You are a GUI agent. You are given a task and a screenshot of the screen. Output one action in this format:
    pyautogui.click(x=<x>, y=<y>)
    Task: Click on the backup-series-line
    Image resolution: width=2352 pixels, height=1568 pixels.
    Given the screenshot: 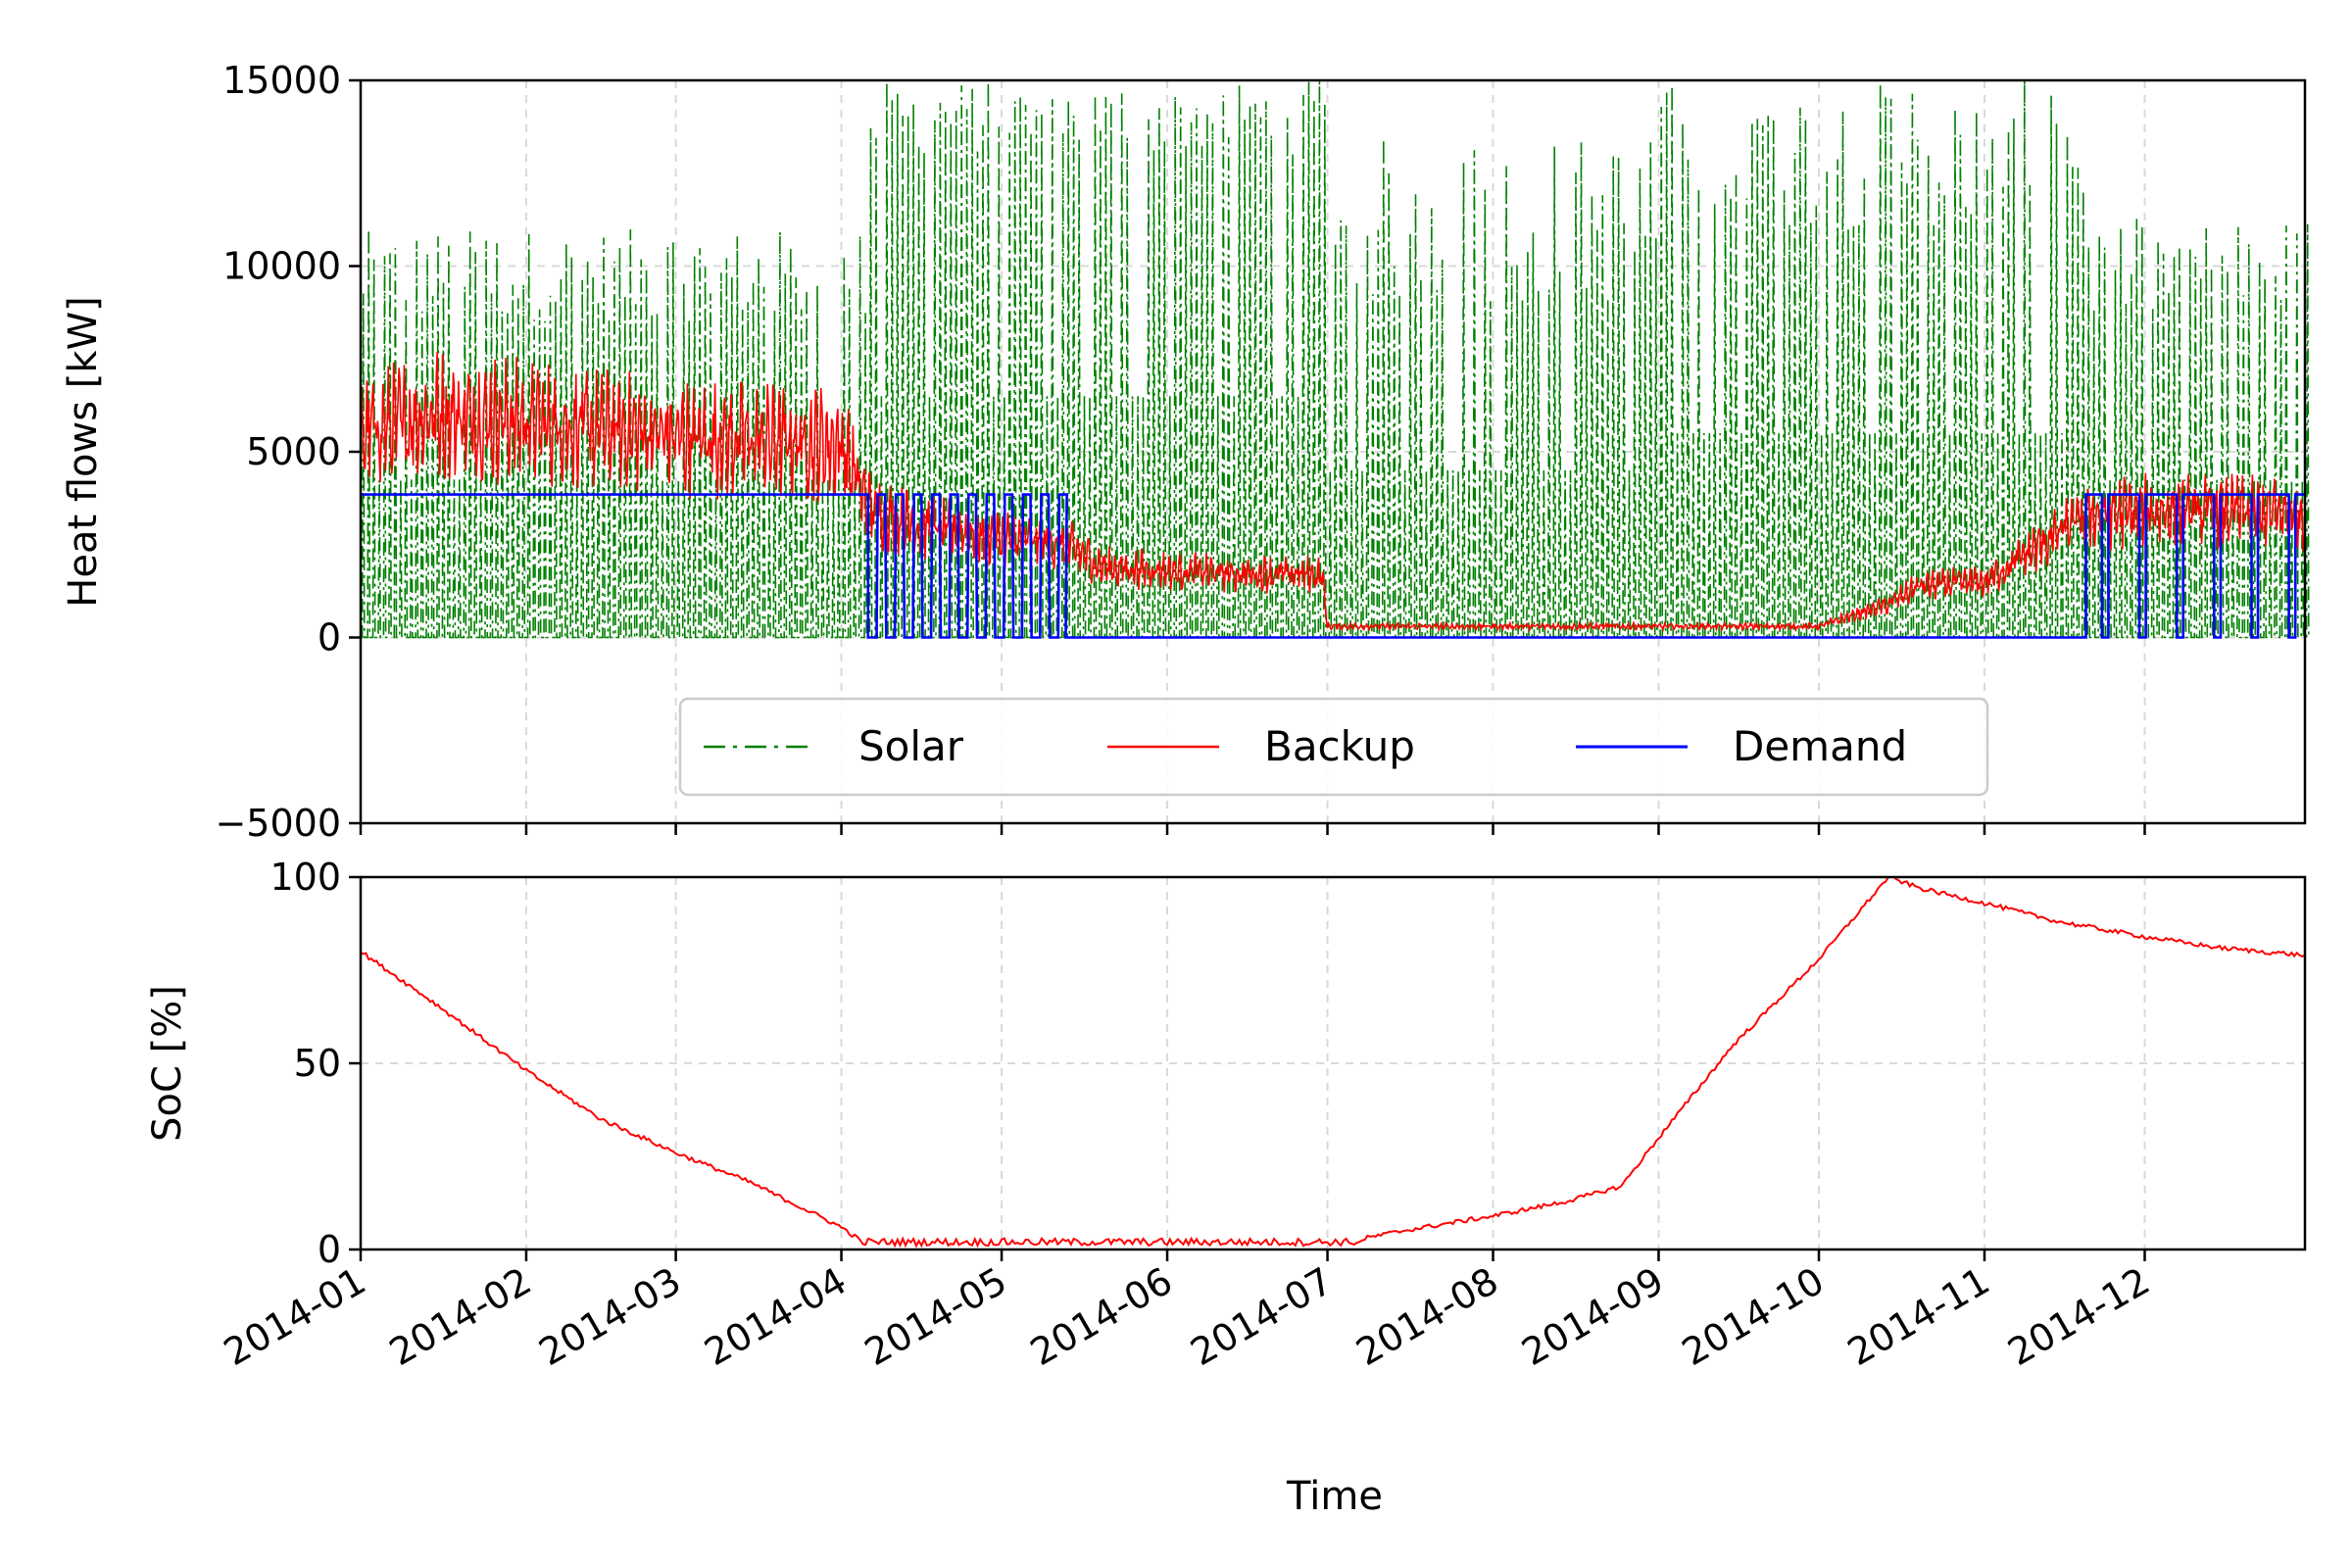 What is the action you would take?
    pyautogui.click(x=1333, y=492)
    